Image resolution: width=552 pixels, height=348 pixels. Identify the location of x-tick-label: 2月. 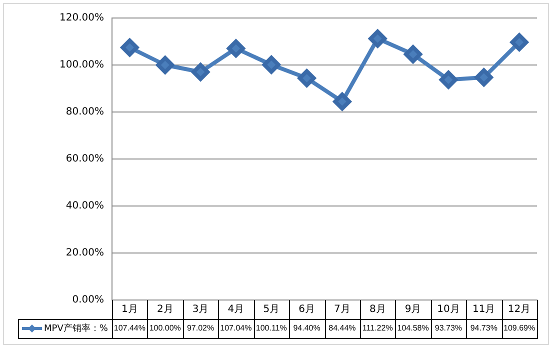
(165, 310).